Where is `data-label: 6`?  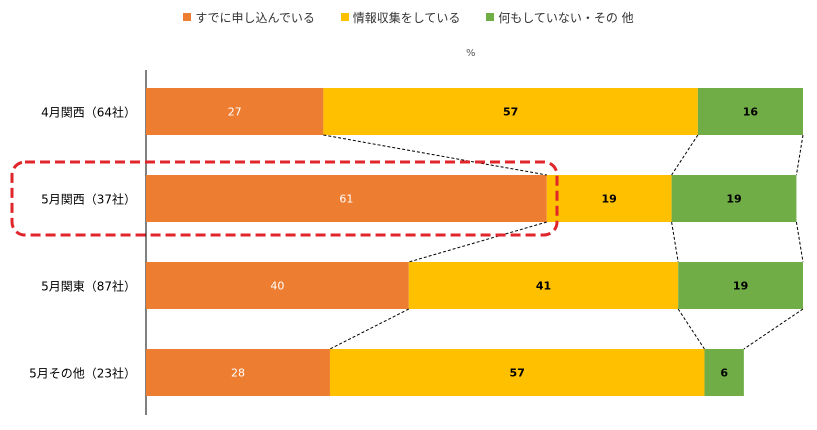
data-label: 6 is located at coordinates (724, 373).